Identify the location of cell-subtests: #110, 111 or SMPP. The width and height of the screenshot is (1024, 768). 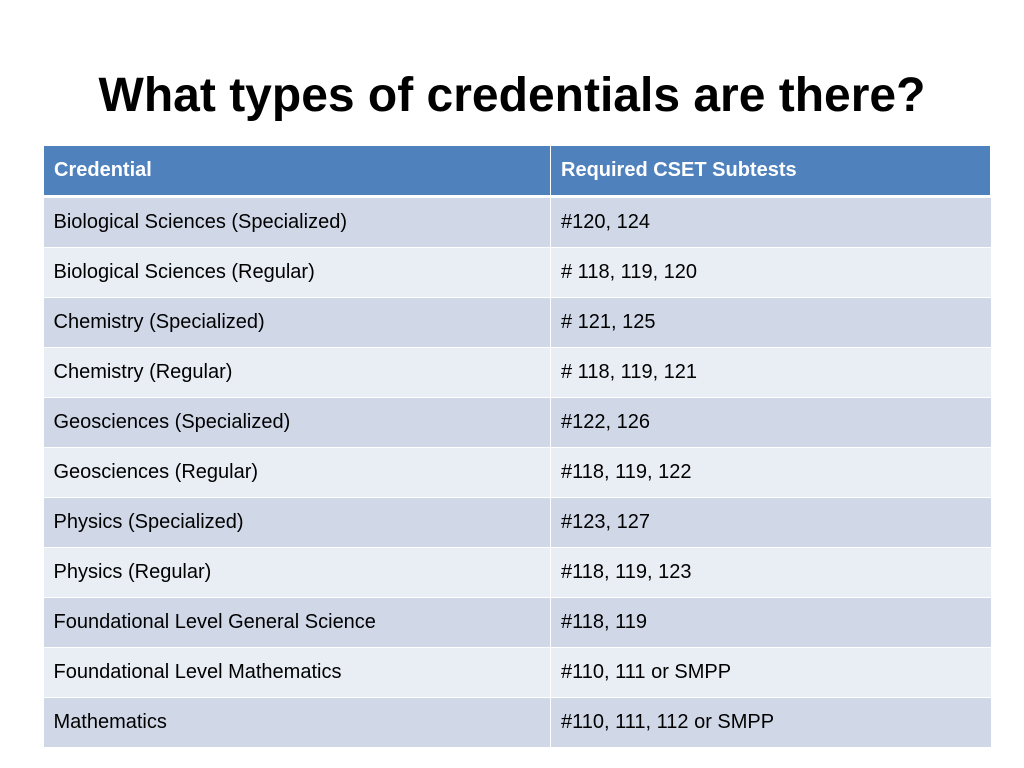
(770, 672).